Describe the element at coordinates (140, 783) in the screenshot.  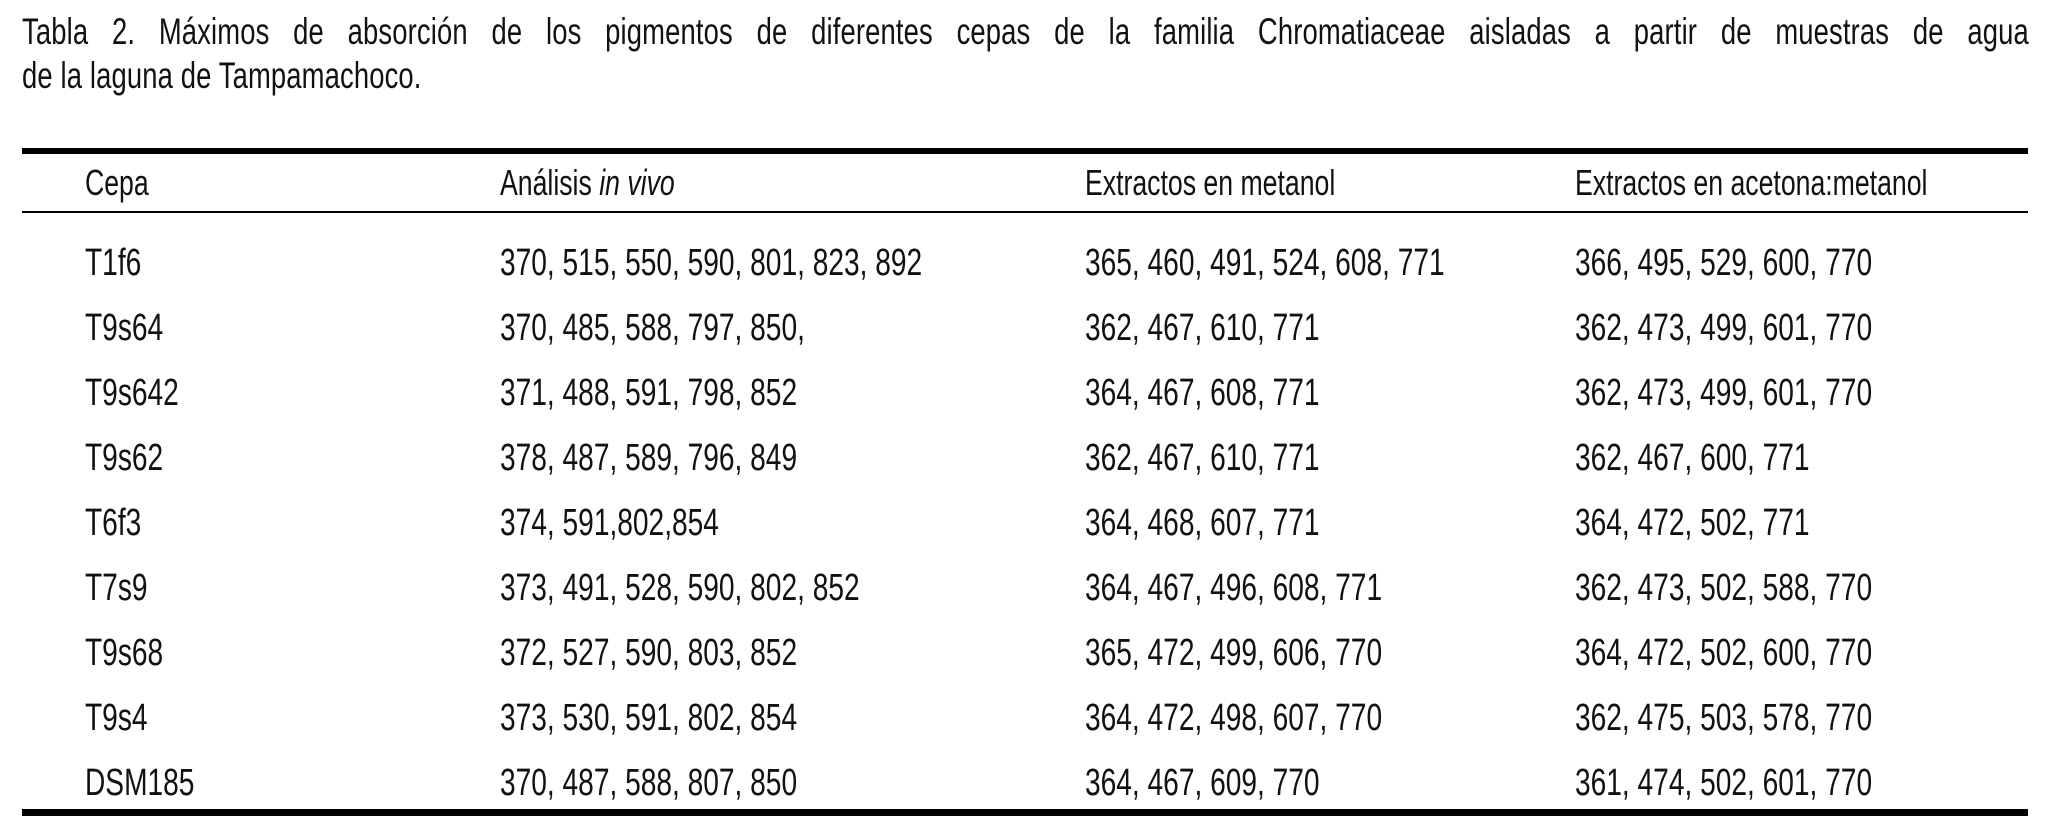
I see `cepa-value: DSM185` at that location.